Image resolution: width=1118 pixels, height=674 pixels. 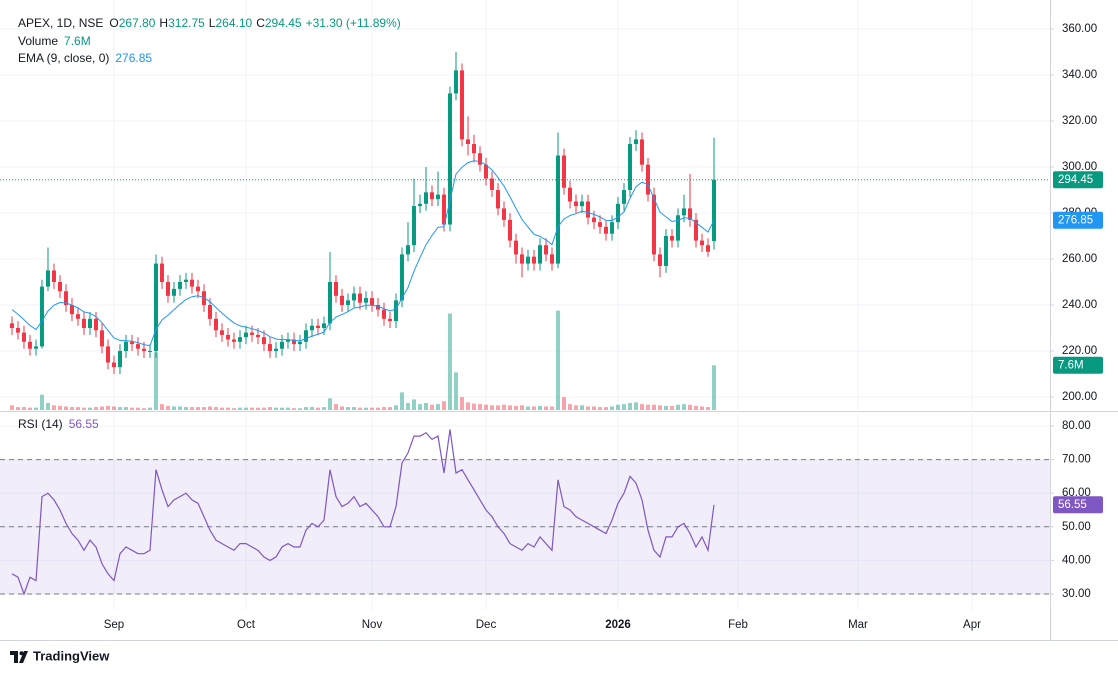 I want to click on y-tick-label: 50.00, so click(x=1076, y=527).